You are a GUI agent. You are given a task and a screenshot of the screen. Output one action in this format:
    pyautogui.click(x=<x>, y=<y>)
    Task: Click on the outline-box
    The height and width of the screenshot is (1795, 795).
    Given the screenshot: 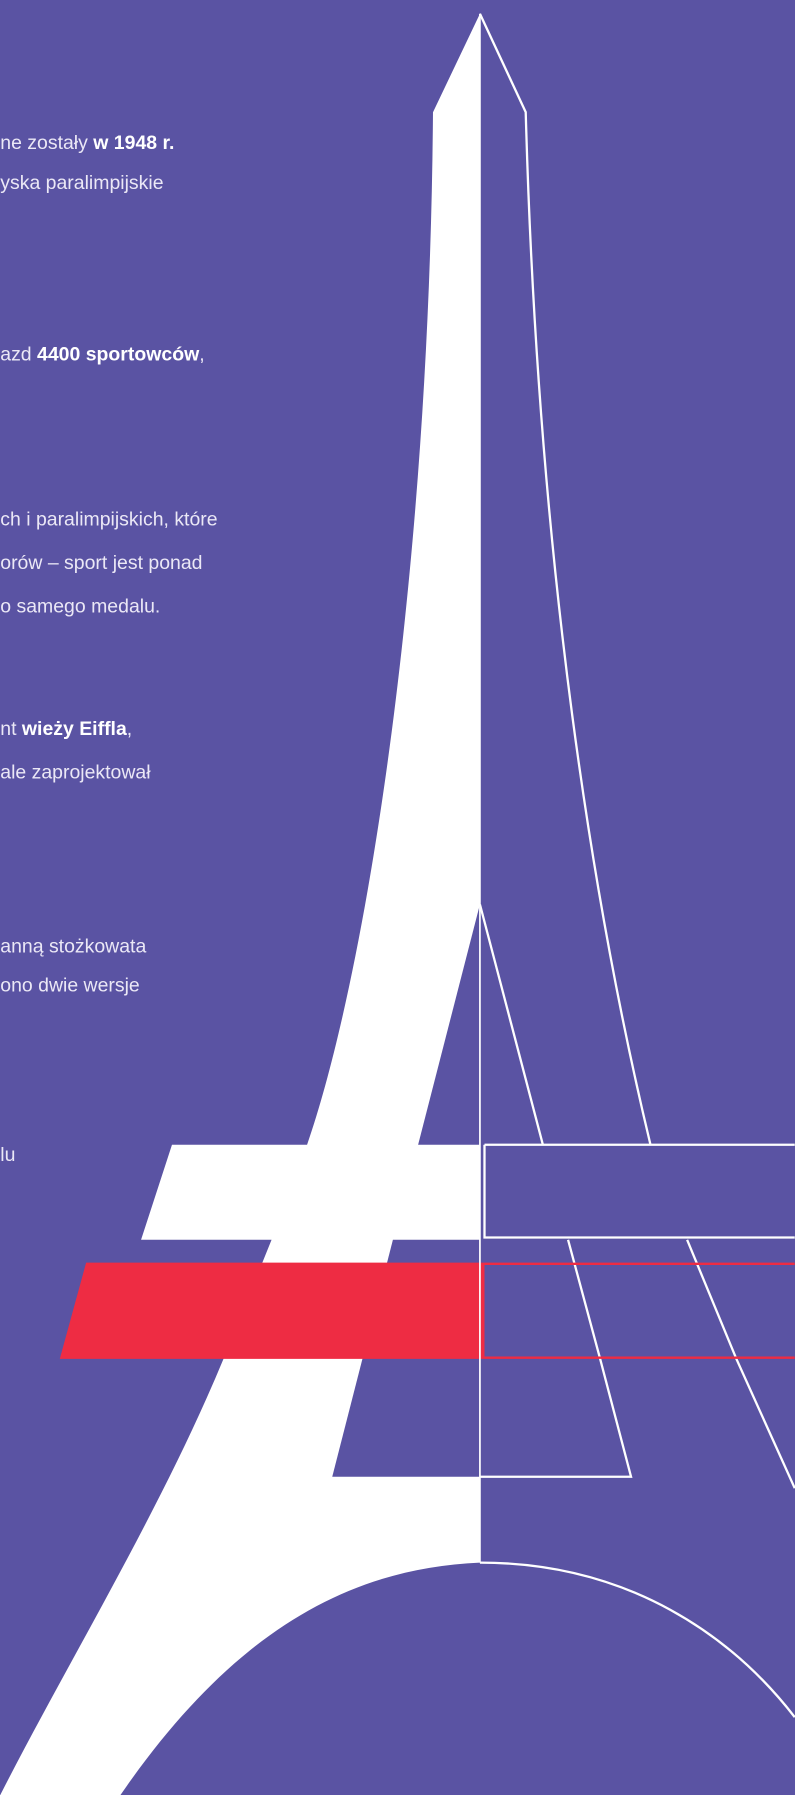 What is the action you would take?
    pyautogui.click(x=639, y=1191)
    